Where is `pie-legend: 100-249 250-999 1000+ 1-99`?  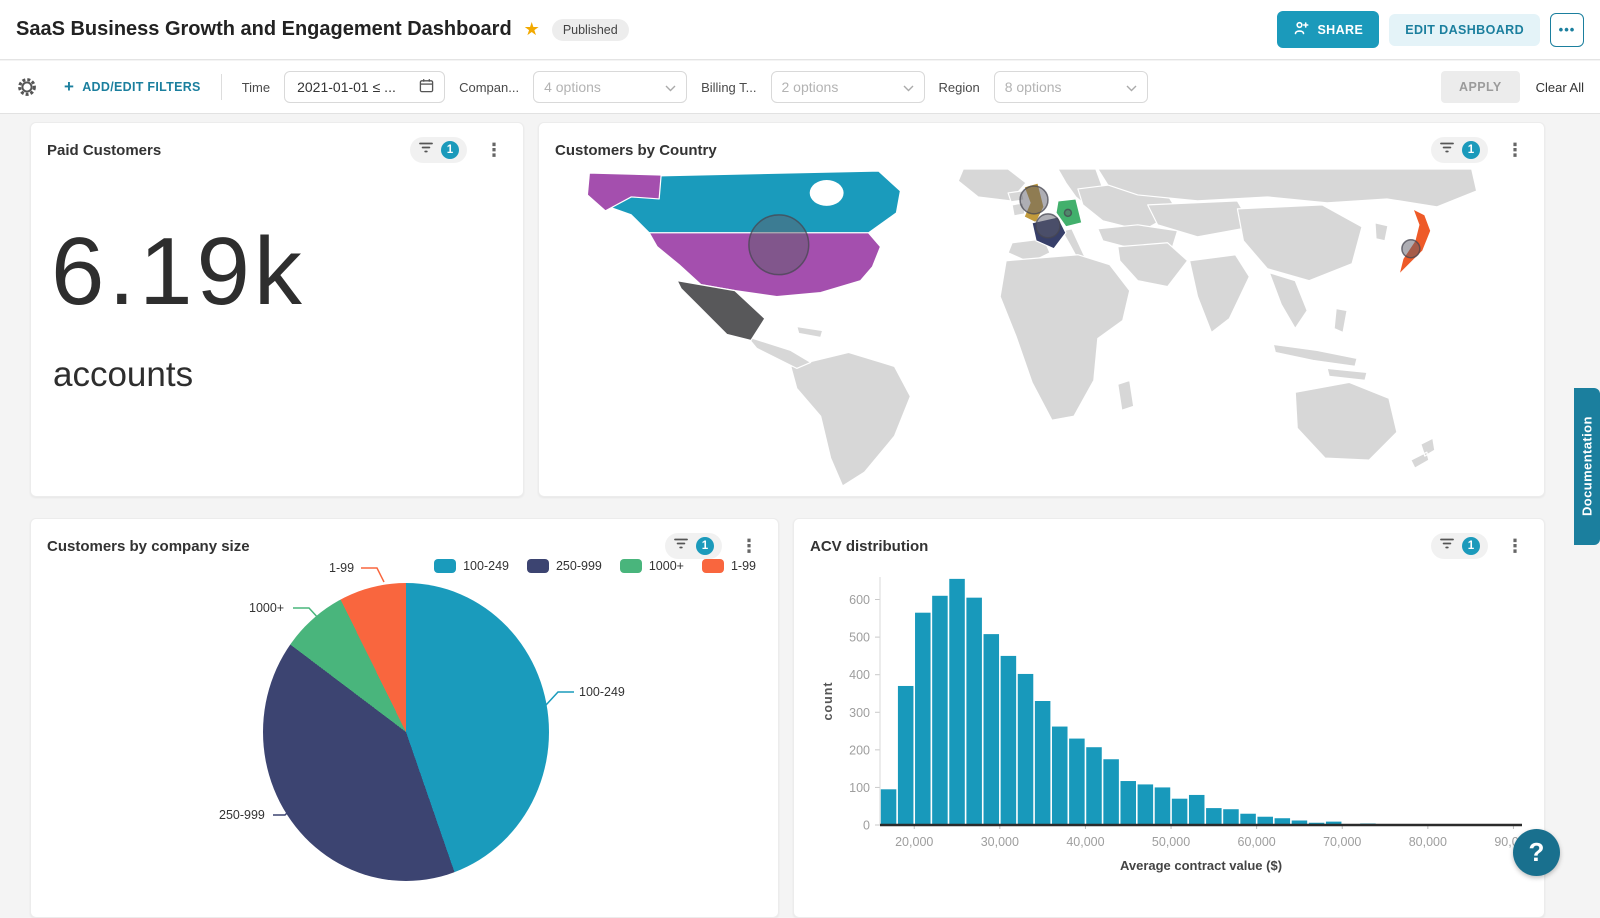 pie-legend: 100-249 250-999 1000+ 1-99 is located at coordinates (595, 566).